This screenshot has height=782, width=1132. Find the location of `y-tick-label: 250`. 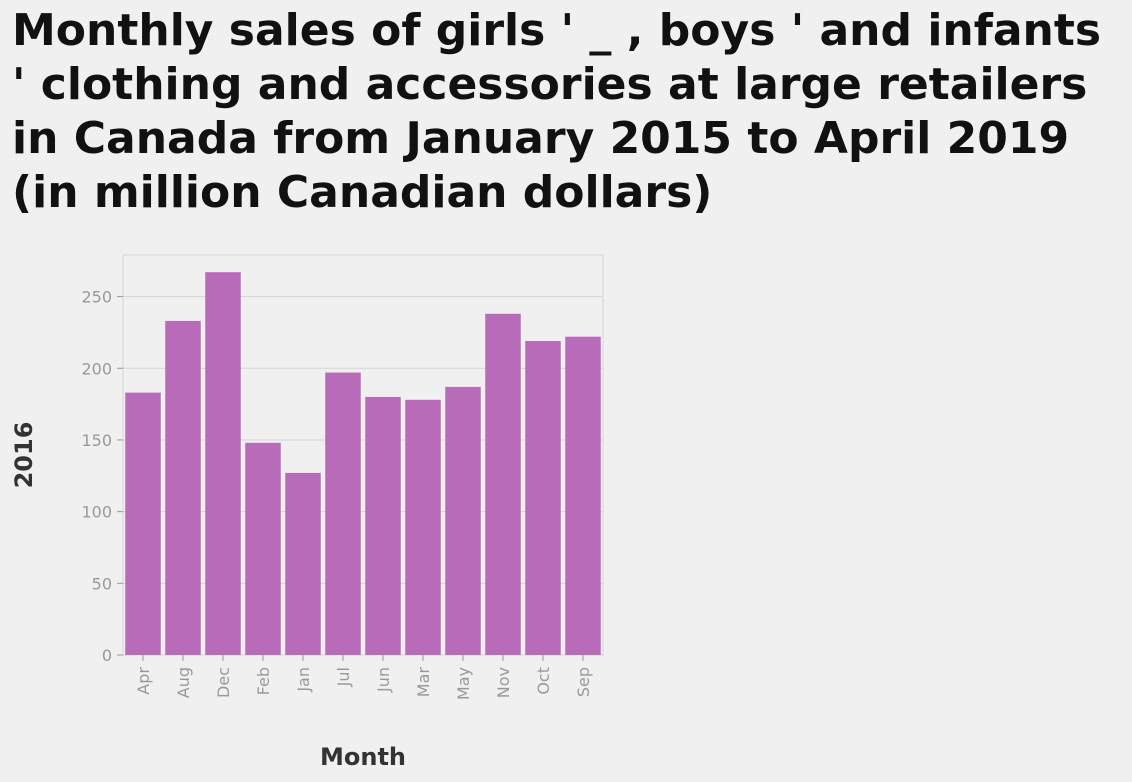

y-tick-label: 250 is located at coordinates (96, 297).